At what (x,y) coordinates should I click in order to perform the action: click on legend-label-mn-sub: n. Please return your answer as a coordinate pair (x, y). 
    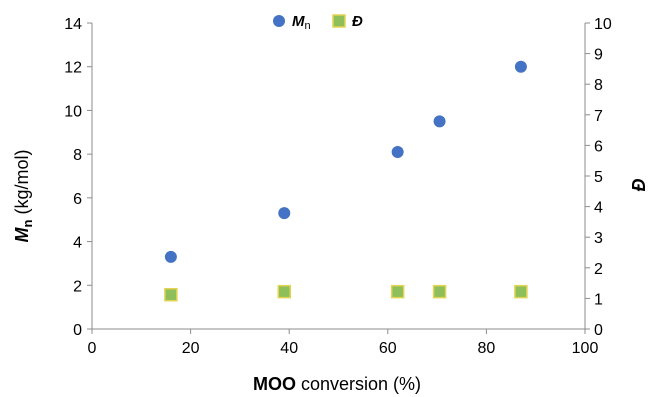
    Looking at the image, I should click on (308, 26).